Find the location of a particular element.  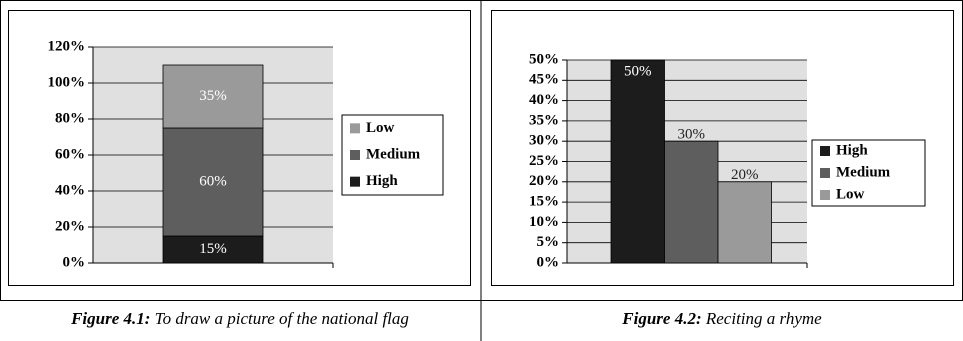

y-tick-label: 60% is located at coordinates (70, 154).